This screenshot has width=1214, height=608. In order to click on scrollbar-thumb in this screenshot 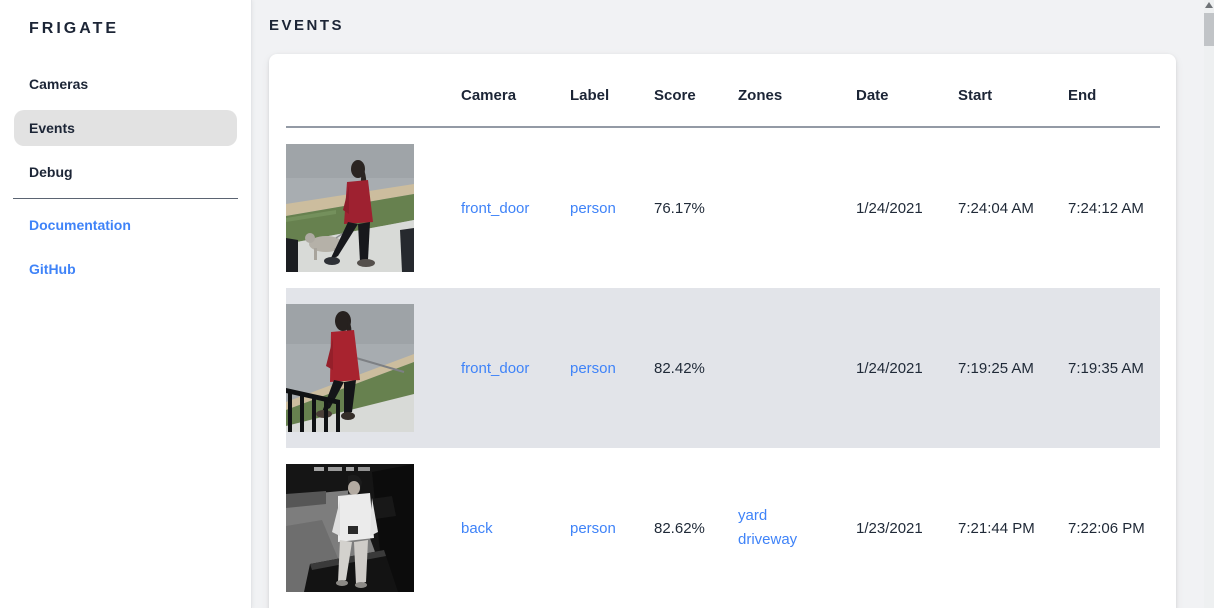, I will do `click(1209, 29)`.